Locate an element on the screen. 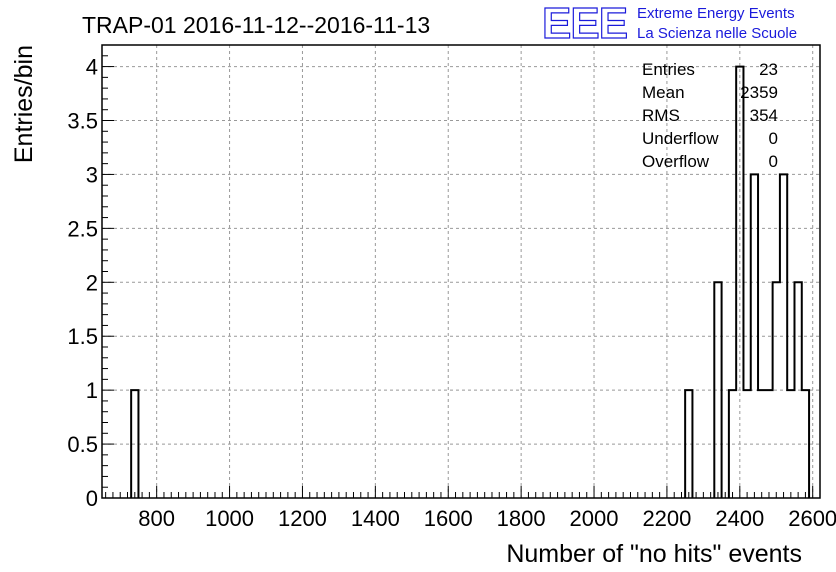 This screenshot has height=572, width=836. x-tick-label: 1200 is located at coordinates (302, 518).